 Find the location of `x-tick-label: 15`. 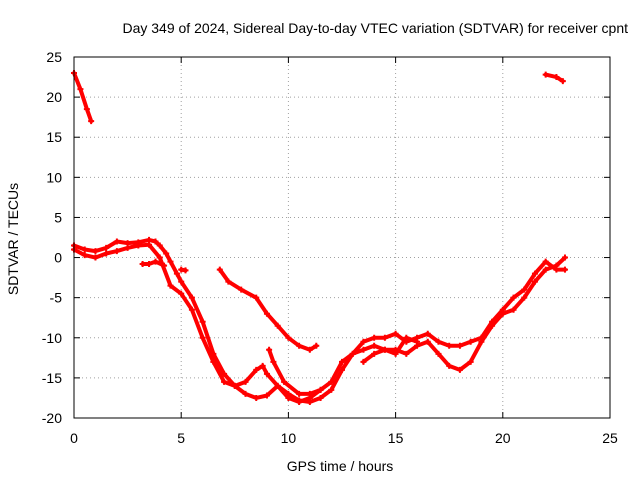

x-tick-label: 15 is located at coordinates (396, 438).